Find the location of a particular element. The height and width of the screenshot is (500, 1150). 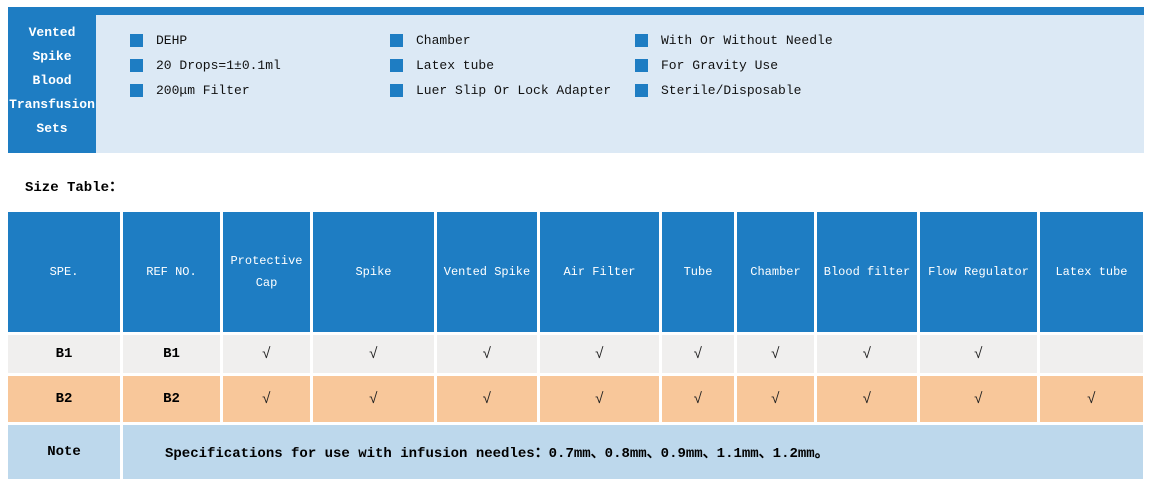

header-cell-protective-cap: Protective Cap is located at coordinates (266, 272).